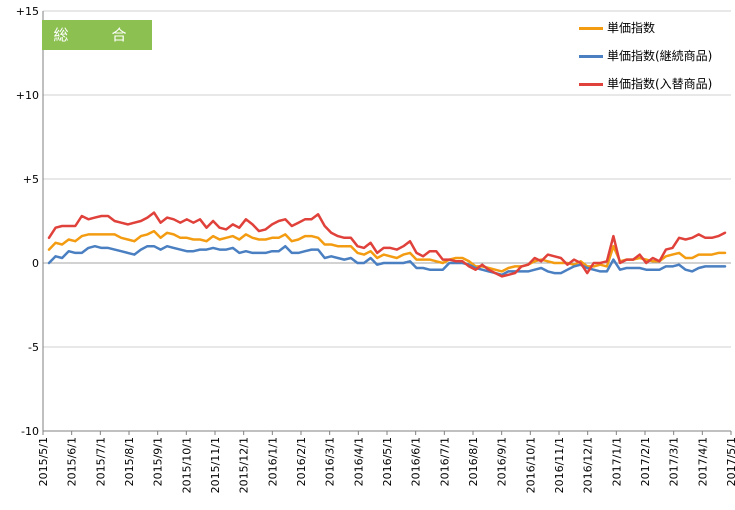 This screenshot has height=510, width=735. What do you see at coordinates (645, 461) in the screenshot?
I see `x-tick-label: 2017/2/1` at bounding box center [645, 461].